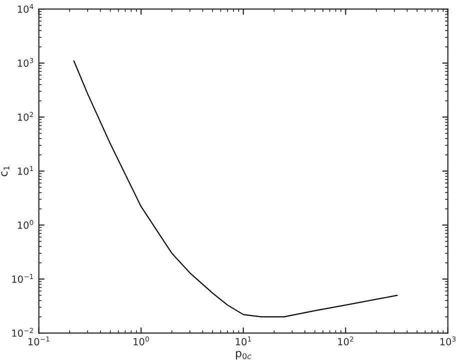 This screenshot has height=364, width=457. Describe the element at coordinates (23, 278) in the screenshot. I see `y-tick-label: 10$^{−1}$` at that location.